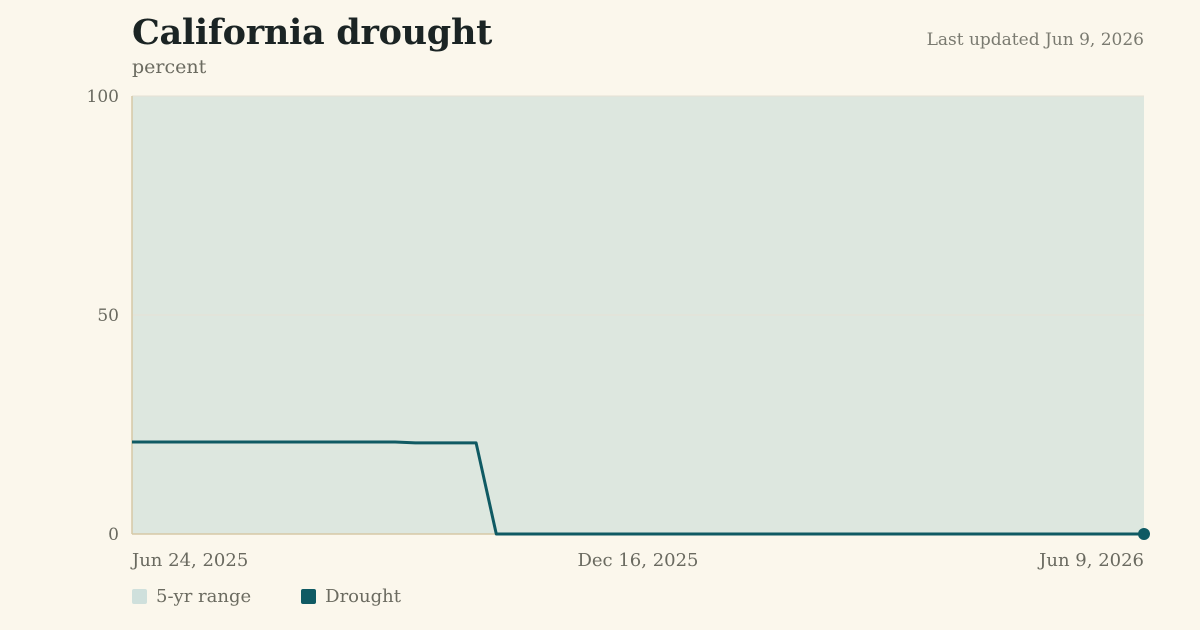  Describe the element at coordinates (638, 488) in the screenshot. I see `series-line-drought` at that location.